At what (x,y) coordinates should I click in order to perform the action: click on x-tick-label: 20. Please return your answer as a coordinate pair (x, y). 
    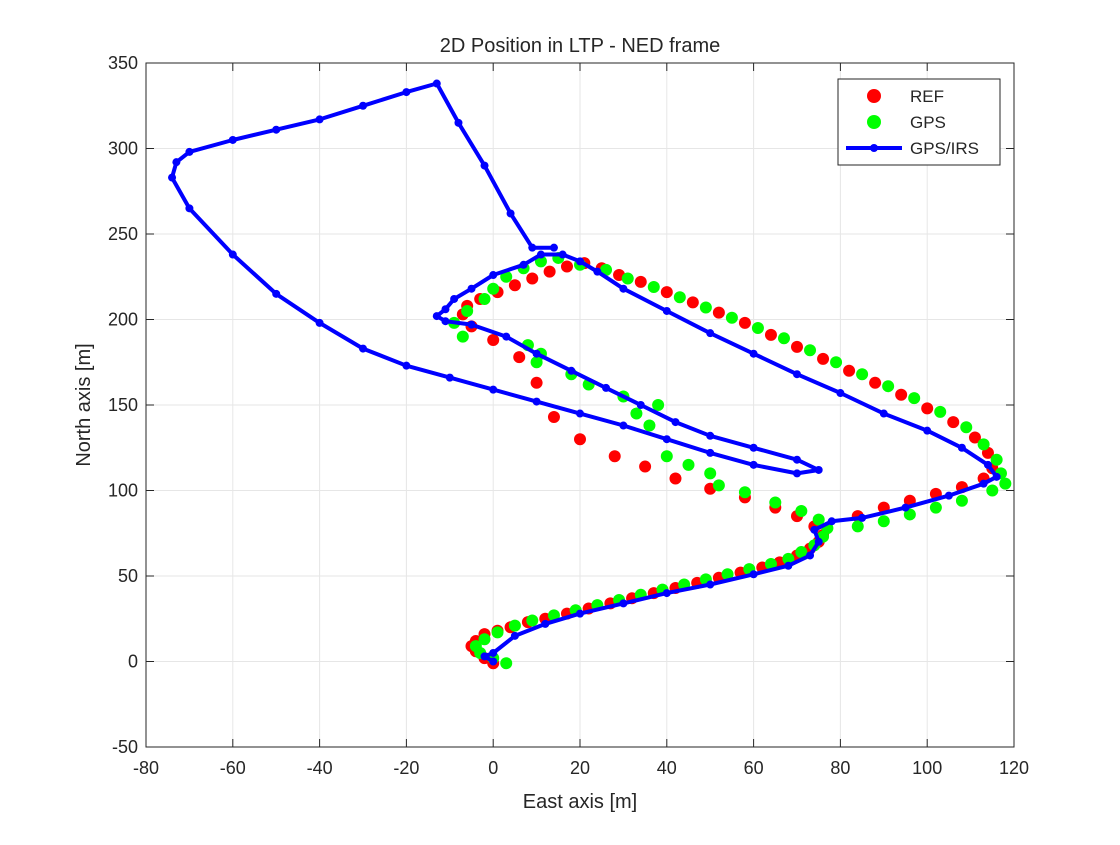
    Looking at the image, I should click on (580, 768).